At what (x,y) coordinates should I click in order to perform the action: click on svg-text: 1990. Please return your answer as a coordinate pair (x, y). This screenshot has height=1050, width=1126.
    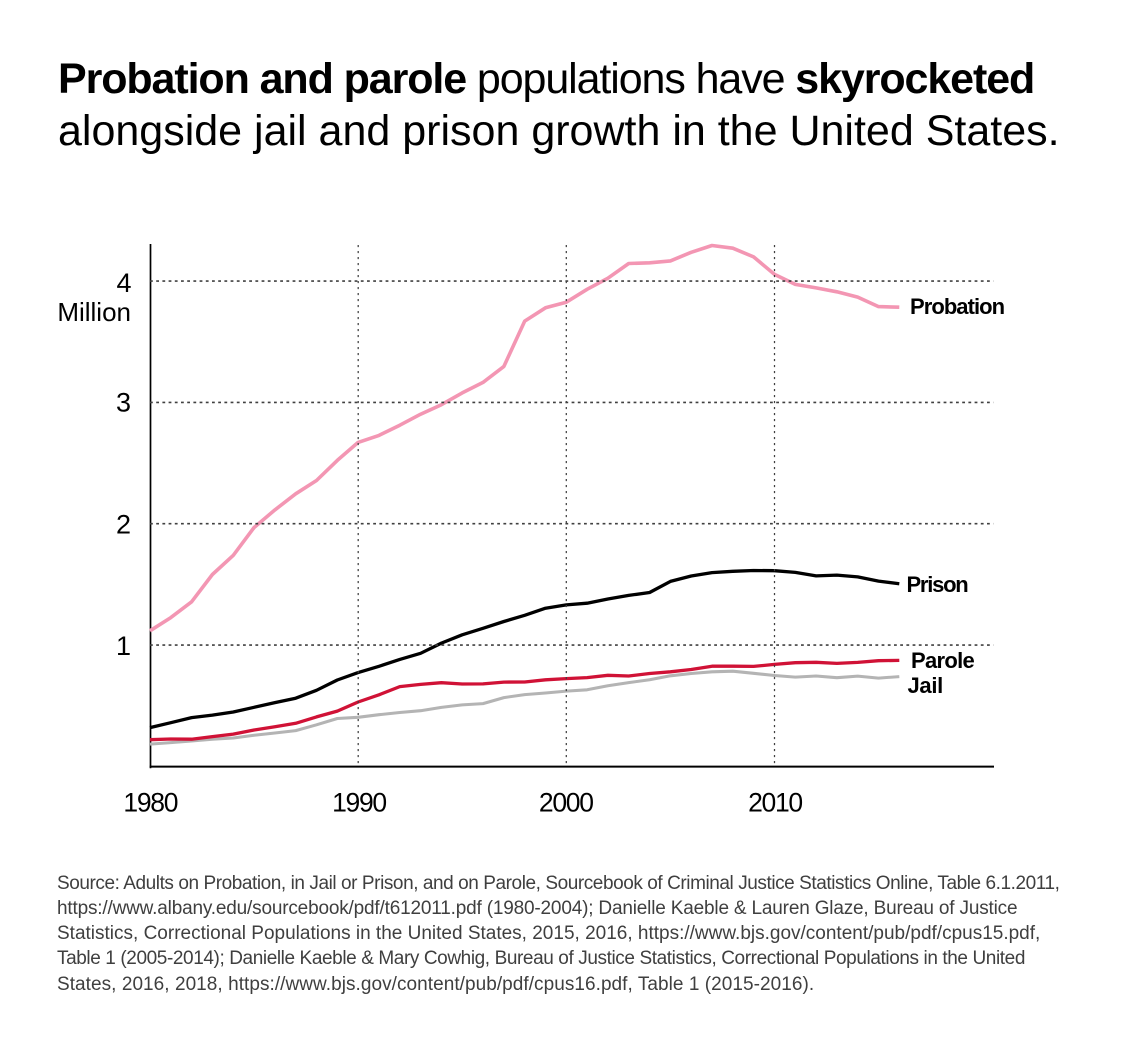
    Looking at the image, I should click on (359, 802).